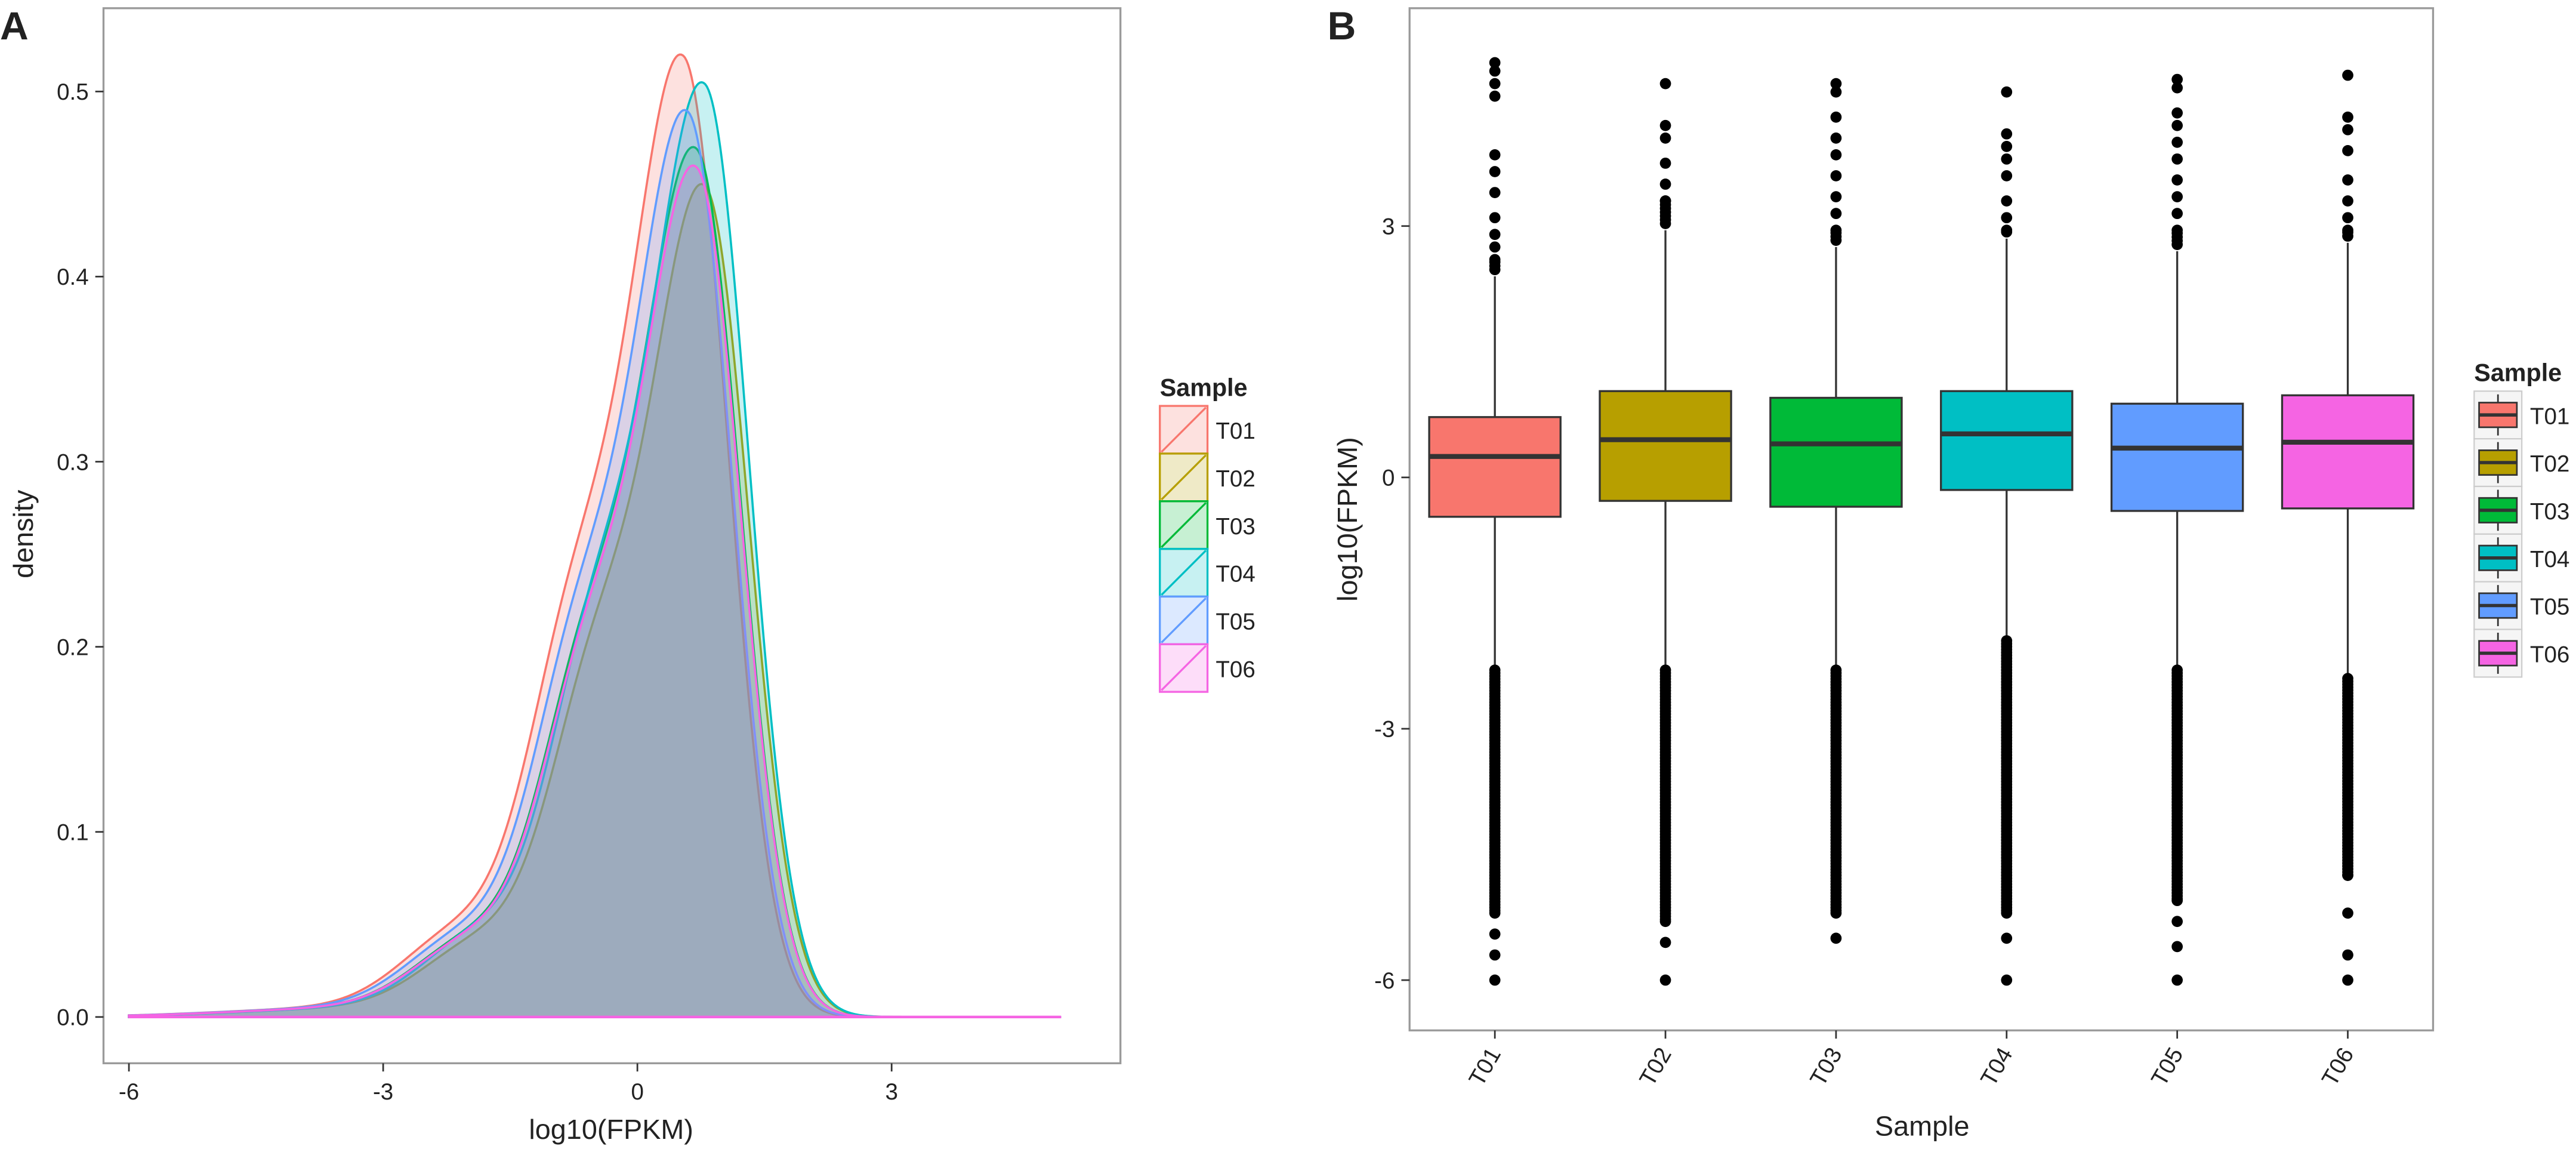 This screenshot has height=1152, width=2576. I want to click on panel-b-y-tick-label: -3, so click(1384, 730).